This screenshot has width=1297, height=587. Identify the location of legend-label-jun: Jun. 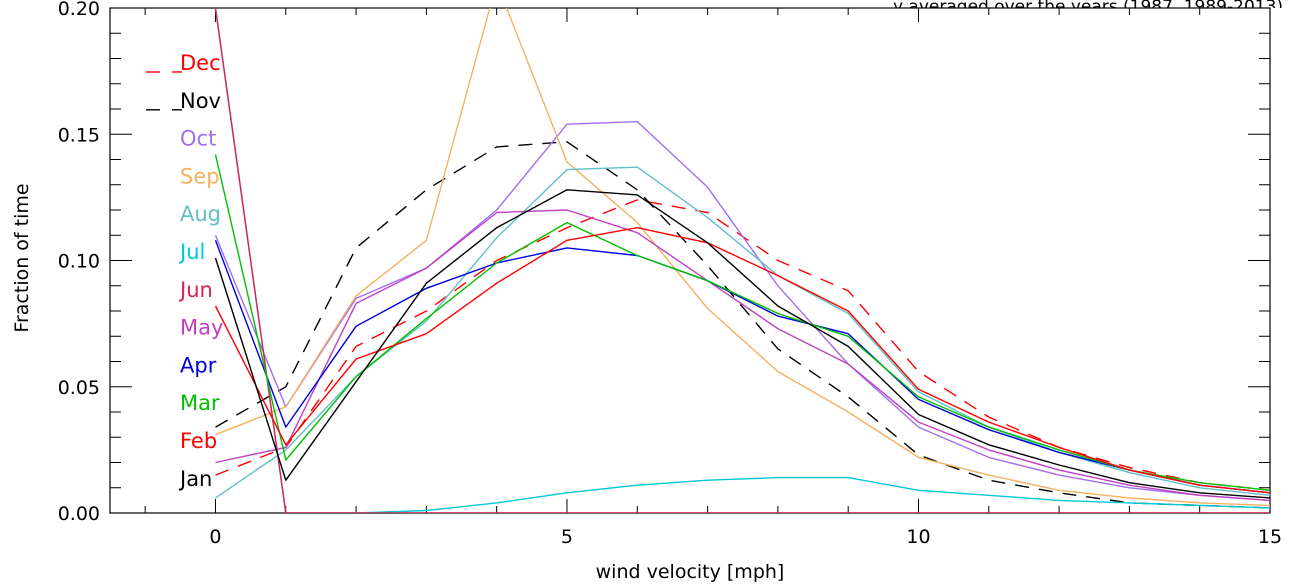
(195, 290).